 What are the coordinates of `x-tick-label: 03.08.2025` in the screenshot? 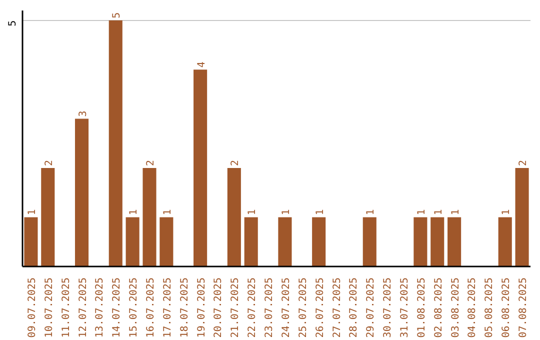 It's located at (456, 307).